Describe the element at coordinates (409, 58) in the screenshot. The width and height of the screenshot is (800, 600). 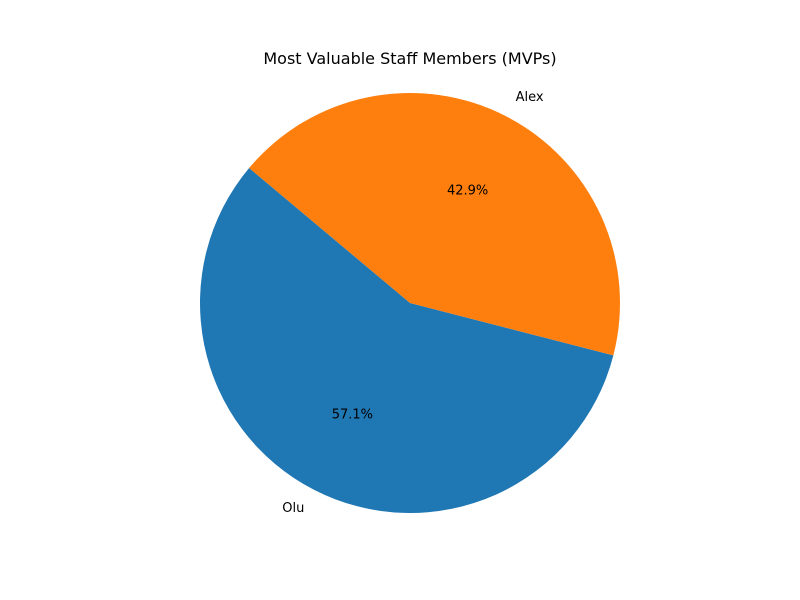
I see `chart-title: Most Valuable Staff Members (MVPs)` at that location.